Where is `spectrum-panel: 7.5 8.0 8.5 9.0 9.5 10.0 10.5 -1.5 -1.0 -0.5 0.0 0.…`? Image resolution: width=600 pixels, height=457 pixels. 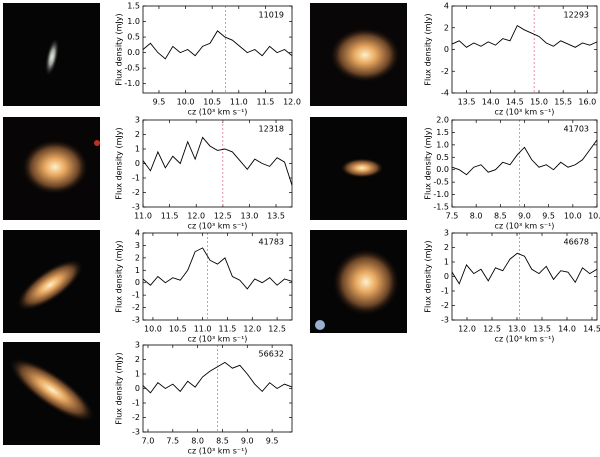
spectrum-panel: 7.5 8.0 8.5 9.0 9.5 10.0 10.5 -1.5 -1.0 -0.5 0.0 0.… is located at coordinates (512, 173).